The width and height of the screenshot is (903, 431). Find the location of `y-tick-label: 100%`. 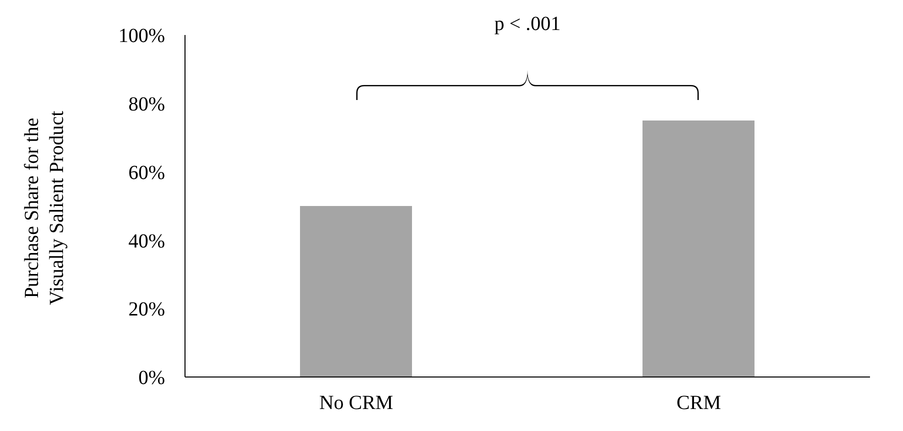

y-tick-label: 100% is located at coordinates (141, 36).